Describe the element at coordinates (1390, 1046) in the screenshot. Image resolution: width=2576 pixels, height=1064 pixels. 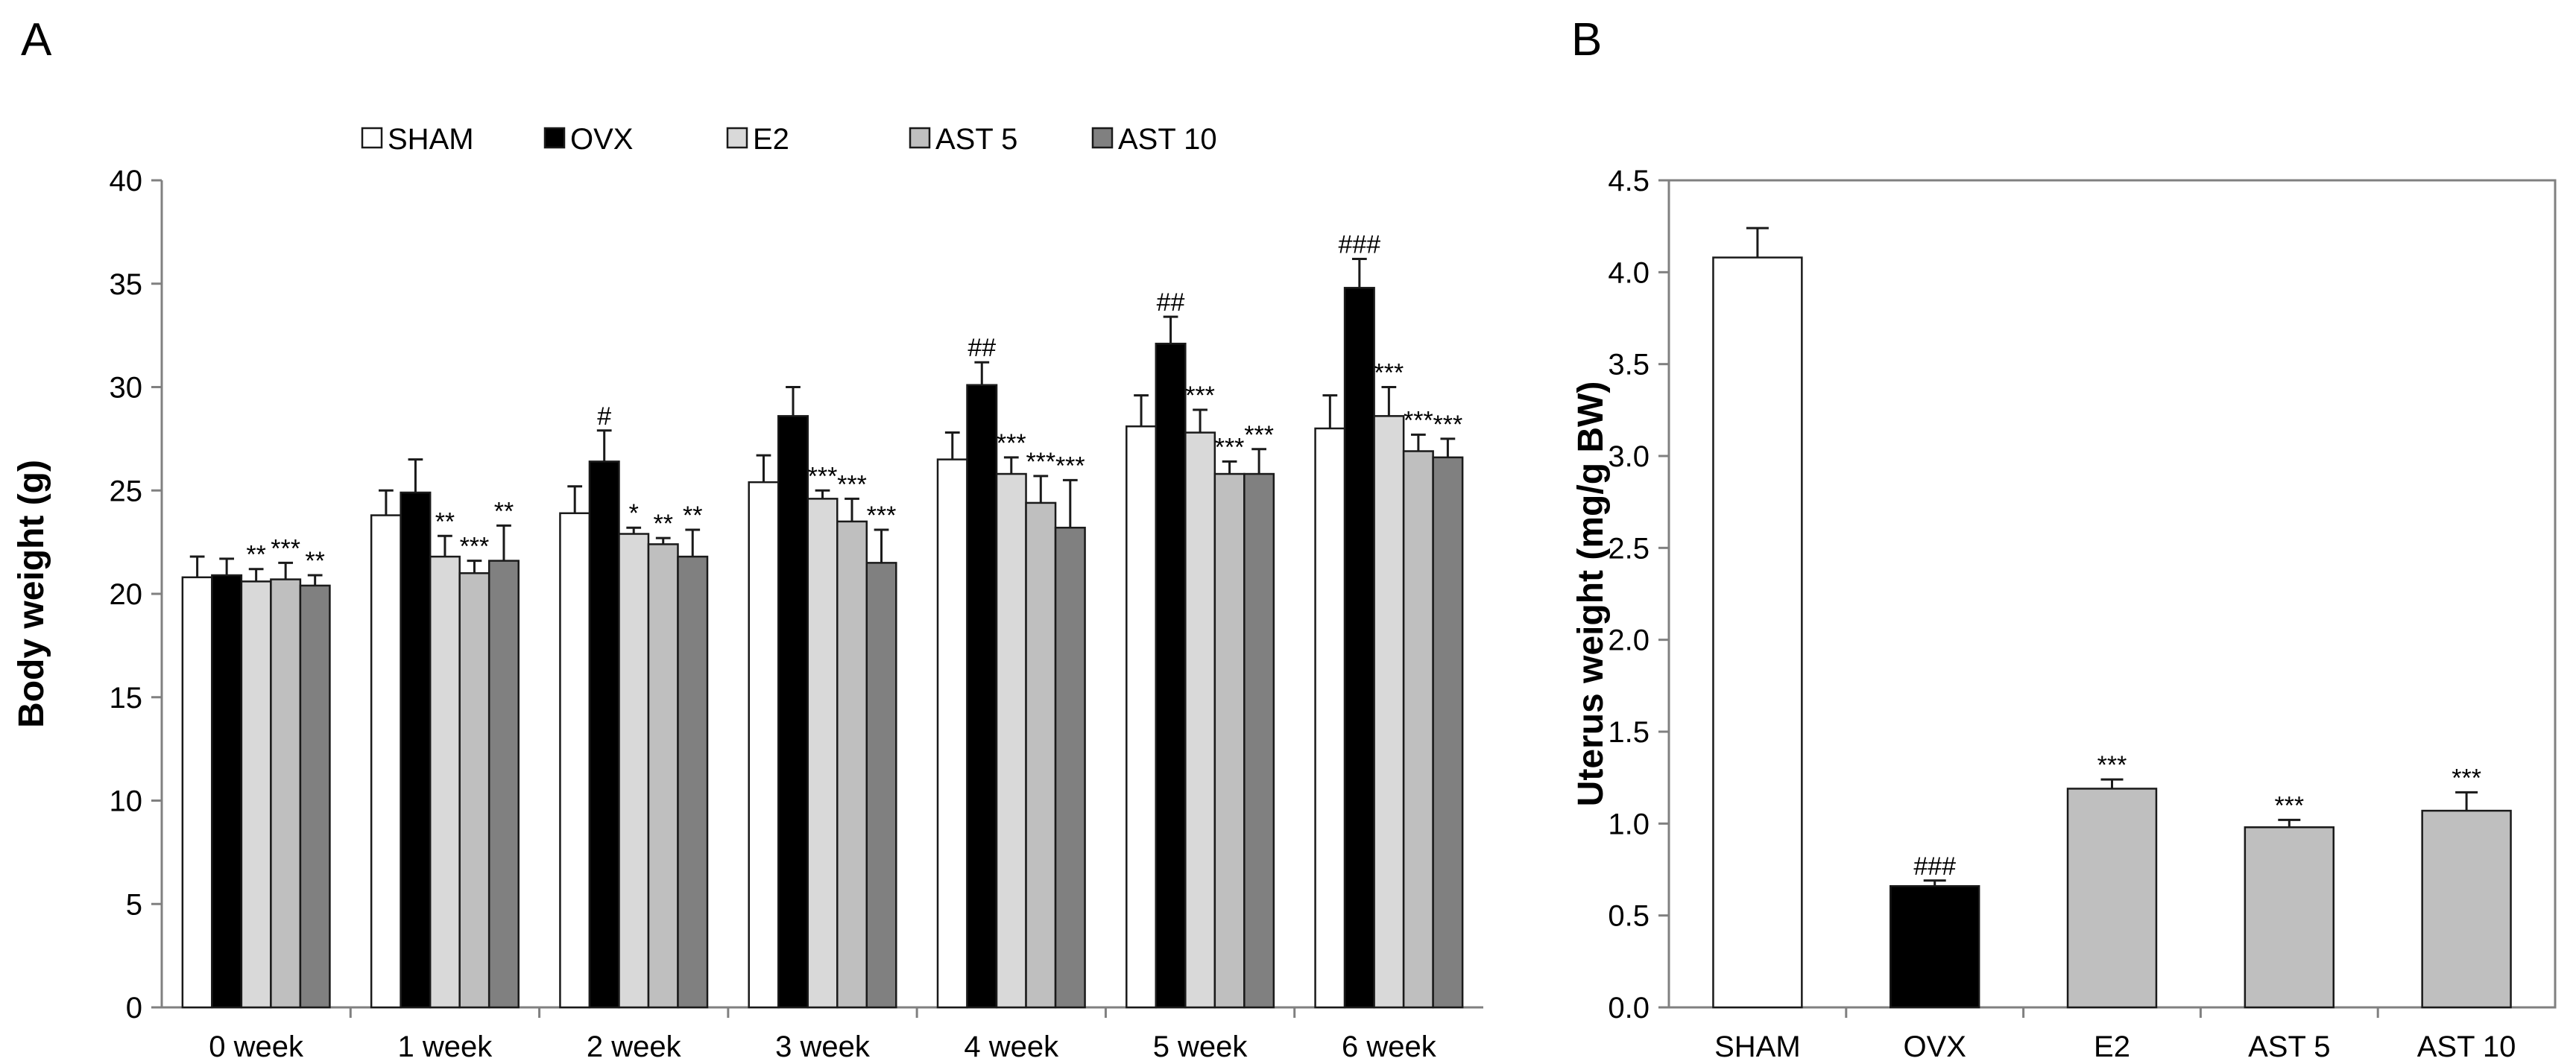
I see `x-tick-label: 6 week` at that location.